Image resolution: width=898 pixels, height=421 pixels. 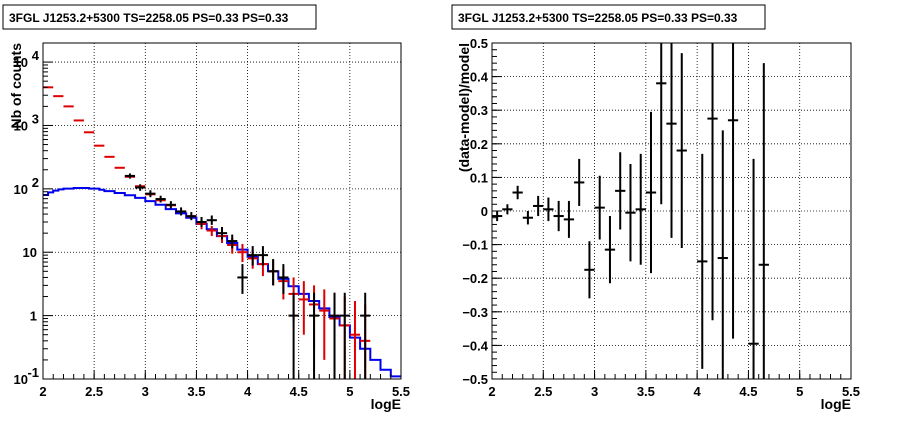 I want to click on right-x-tick-label: 3.5, so click(x=646, y=391).